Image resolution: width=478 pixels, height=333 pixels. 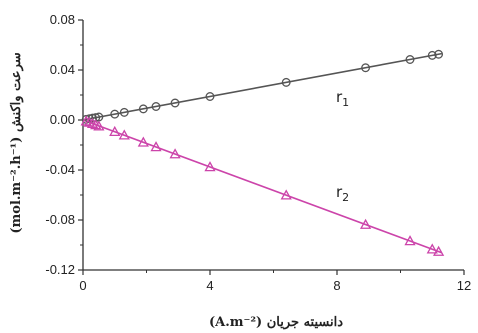 I want to click on series-label-r2-sub: 2, so click(x=345, y=197).